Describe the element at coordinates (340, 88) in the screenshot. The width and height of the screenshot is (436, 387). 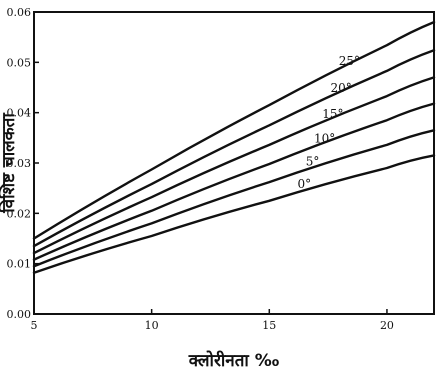
I see `curve-label-4: 20°` at that location.